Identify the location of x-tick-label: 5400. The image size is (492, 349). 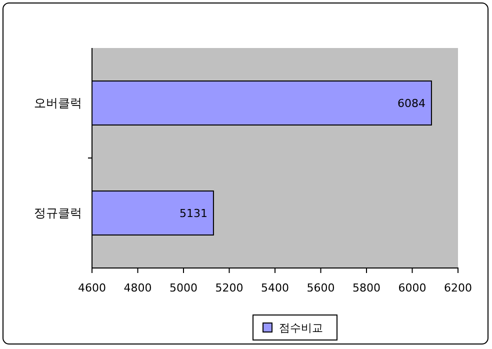
(275, 287).